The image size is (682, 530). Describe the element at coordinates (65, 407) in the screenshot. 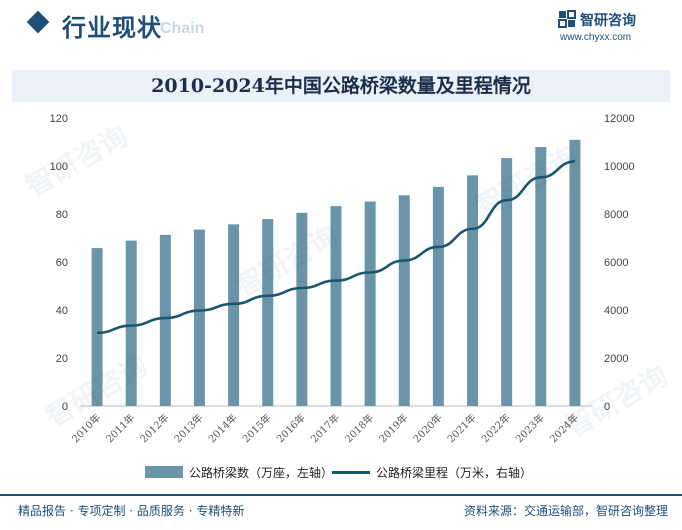

I see `y-left-tick-label: 0` at that location.